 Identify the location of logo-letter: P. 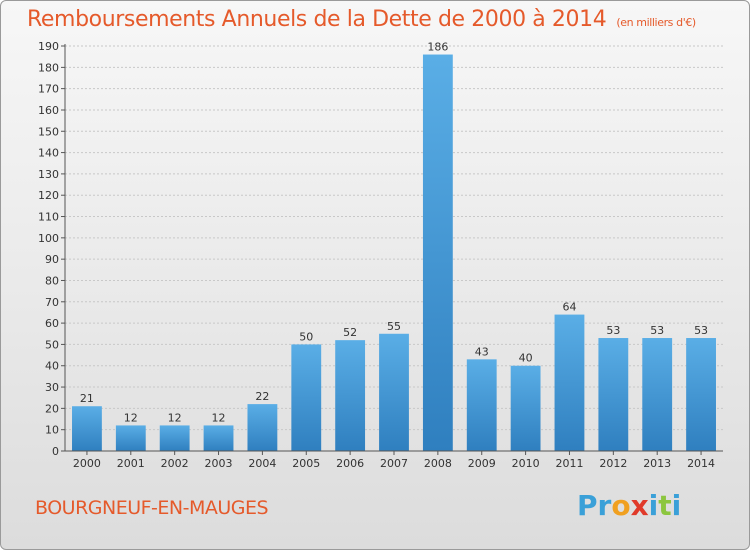
(587, 505).